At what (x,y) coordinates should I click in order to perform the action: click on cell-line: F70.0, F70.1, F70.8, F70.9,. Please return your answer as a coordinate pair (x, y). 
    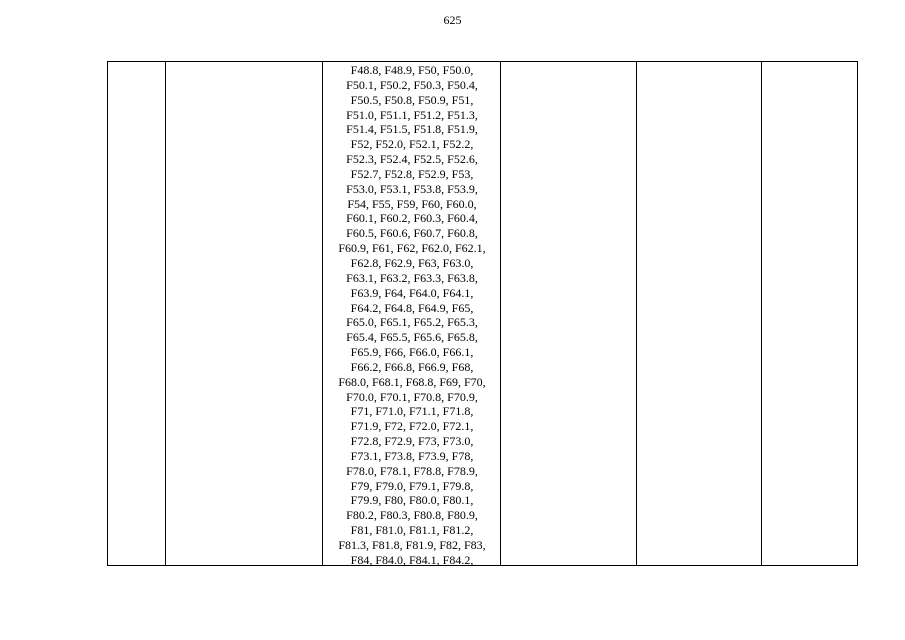
    Looking at the image, I should click on (412, 396).